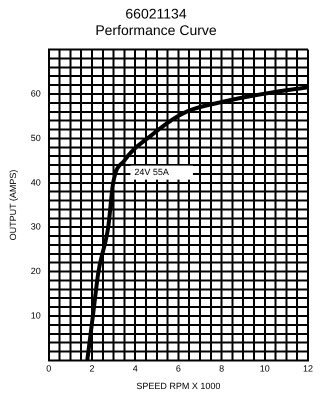  What do you see at coordinates (35, 315) in the screenshot?
I see `y-tick-label: 10` at bounding box center [35, 315].